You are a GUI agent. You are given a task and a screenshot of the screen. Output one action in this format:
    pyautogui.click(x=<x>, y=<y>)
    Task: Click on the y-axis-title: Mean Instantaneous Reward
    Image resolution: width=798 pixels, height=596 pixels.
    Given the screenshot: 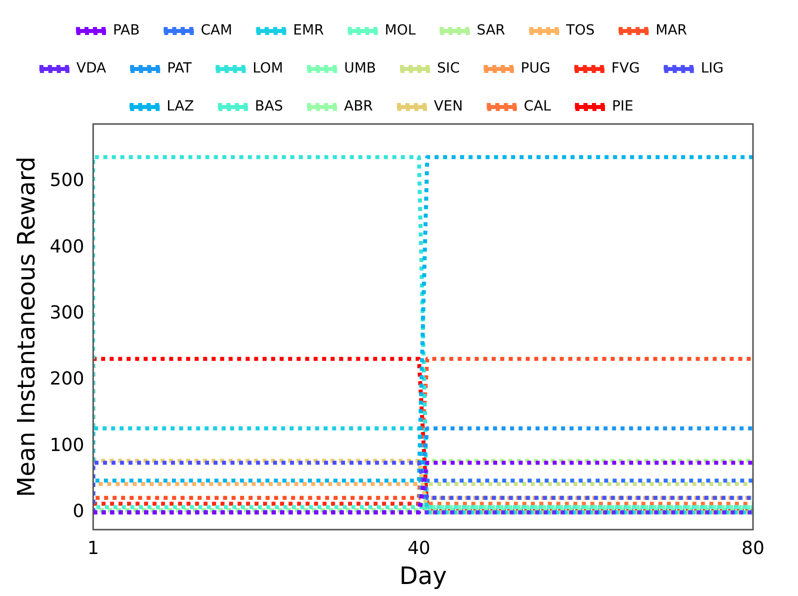 What is the action you would take?
    pyautogui.click(x=26, y=327)
    